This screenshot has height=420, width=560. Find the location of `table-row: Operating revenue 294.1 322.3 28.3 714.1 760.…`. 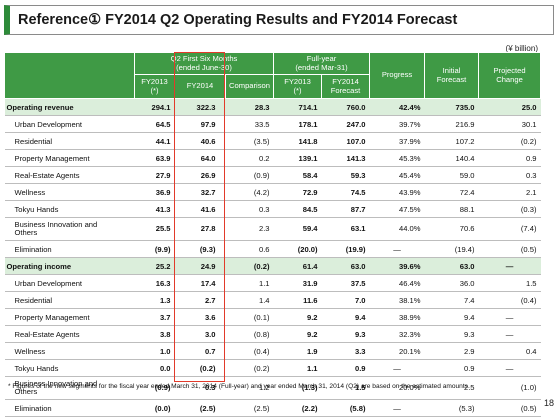

table-row: Operating revenue 294.1 322.3 28.3 714.1 760.… is located at coordinates (272, 107).